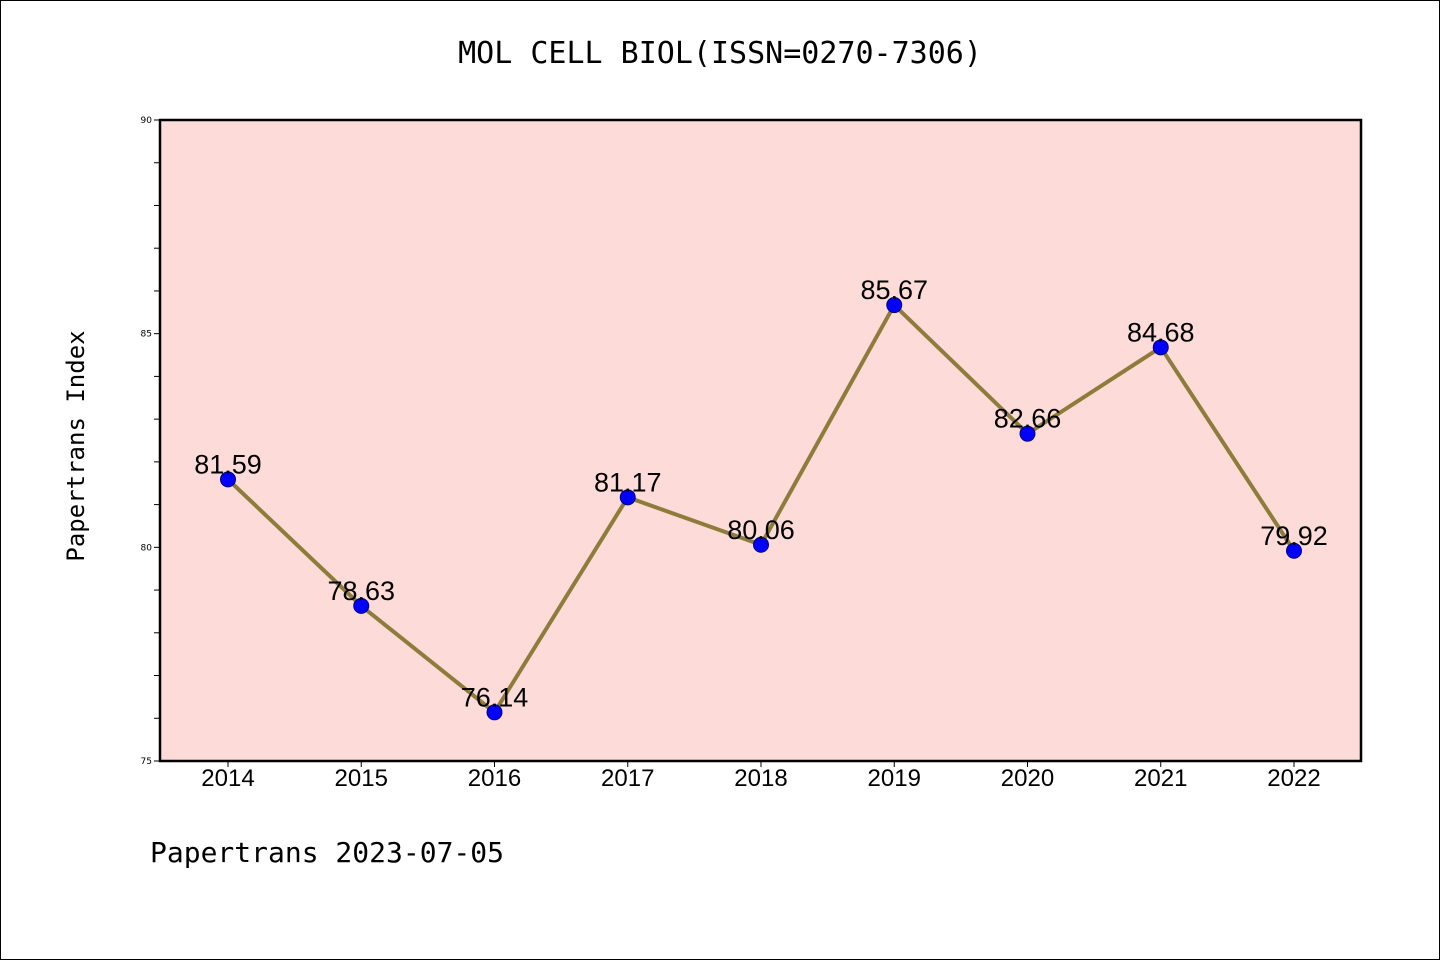  What do you see at coordinates (146, 335) in the screenshot?
I see `y-tick-label: 85` at bounding box center [146, 335].